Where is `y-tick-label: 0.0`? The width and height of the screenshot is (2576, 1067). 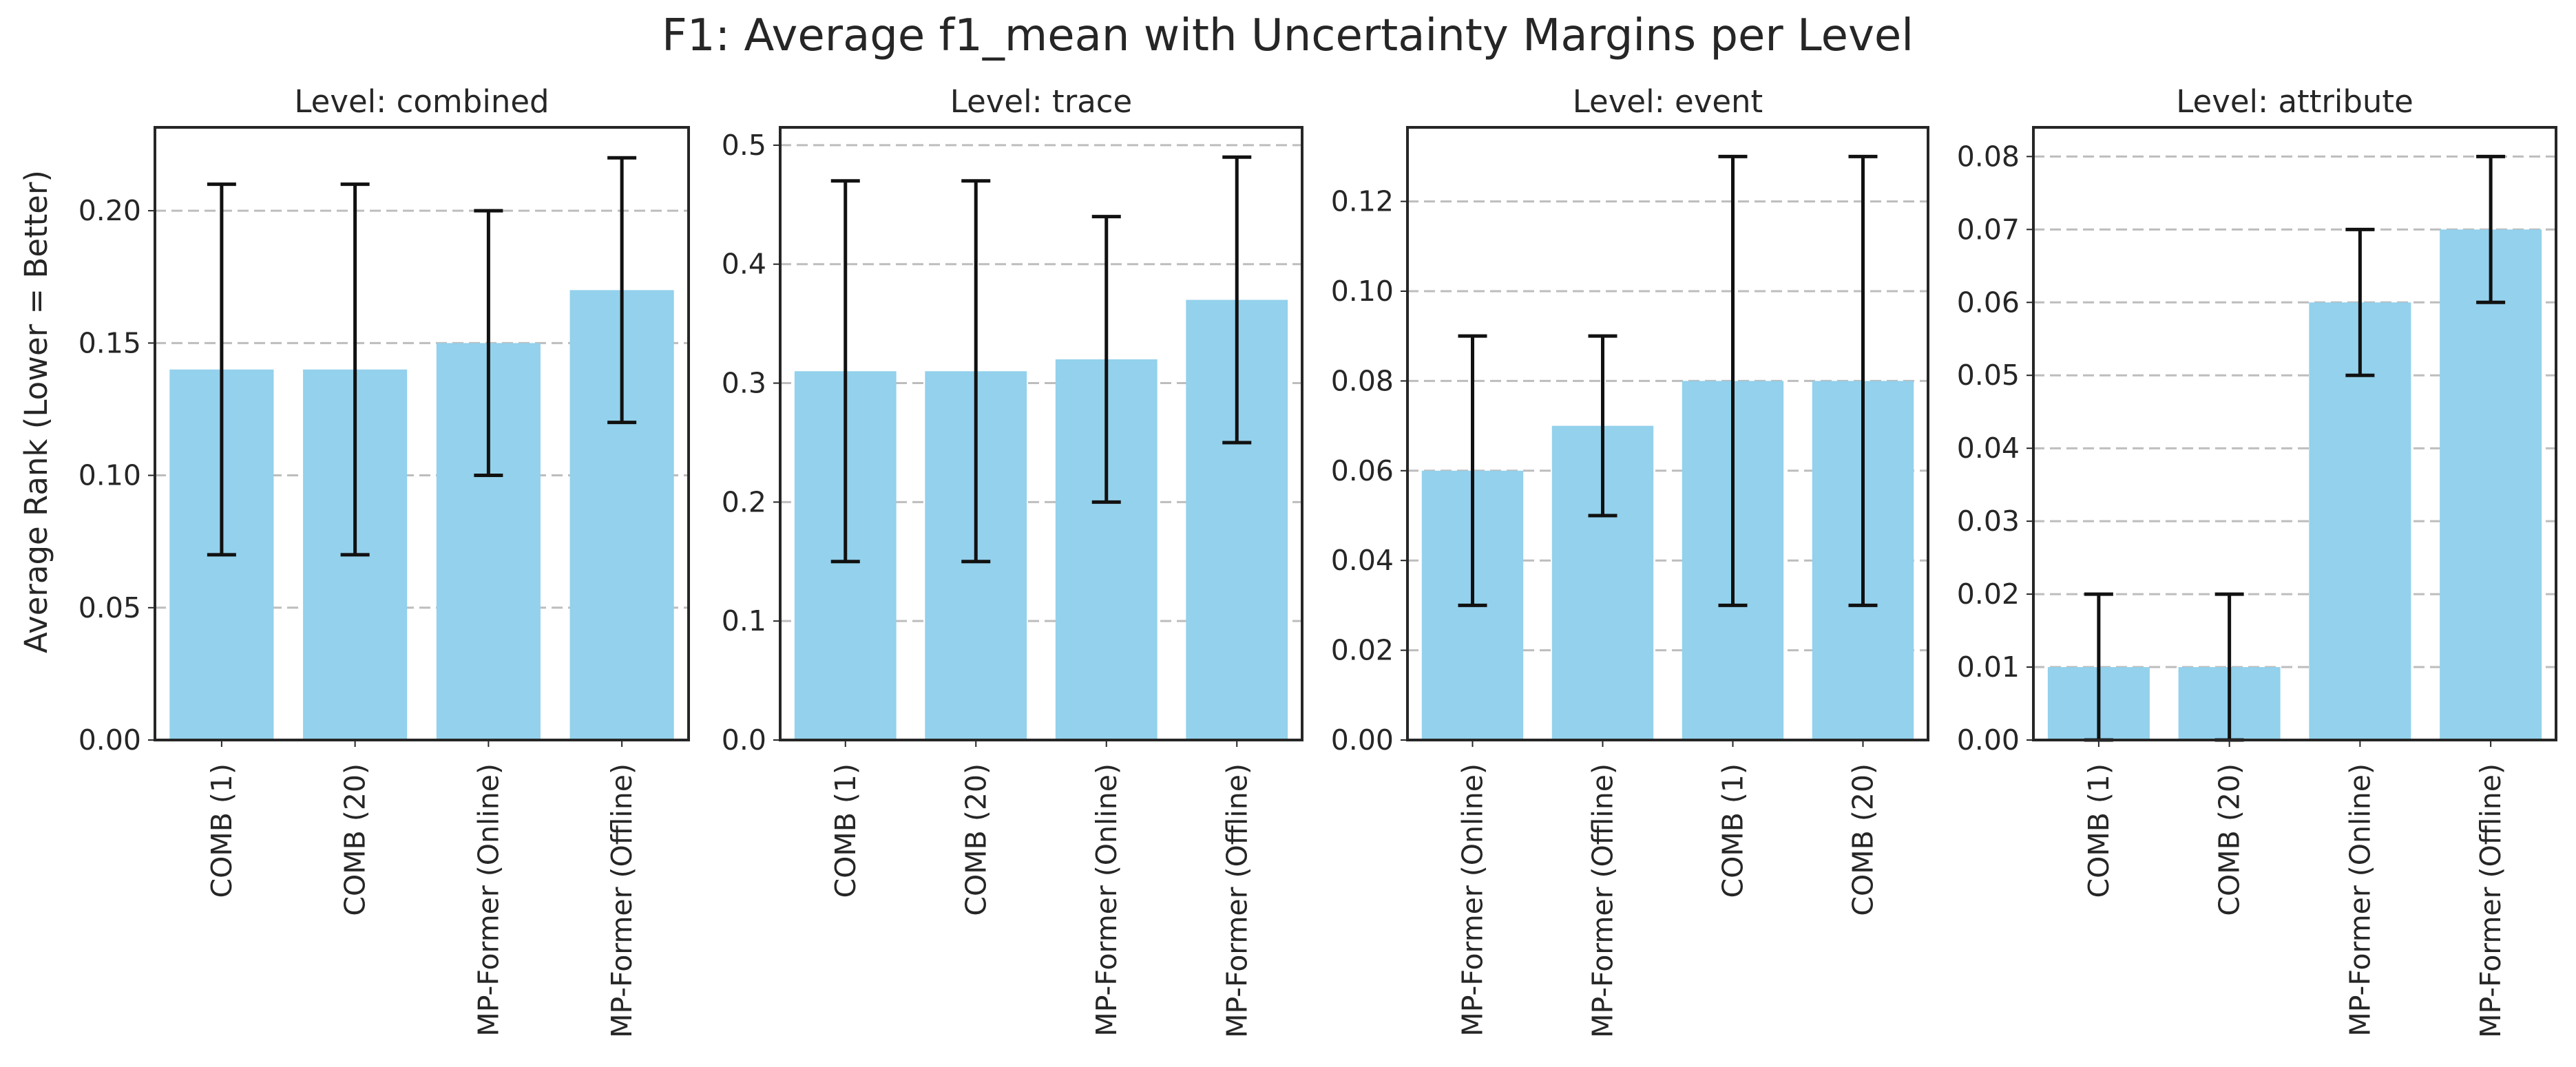 y-tick-label: 0.0 is located at coordinates (744, 740).